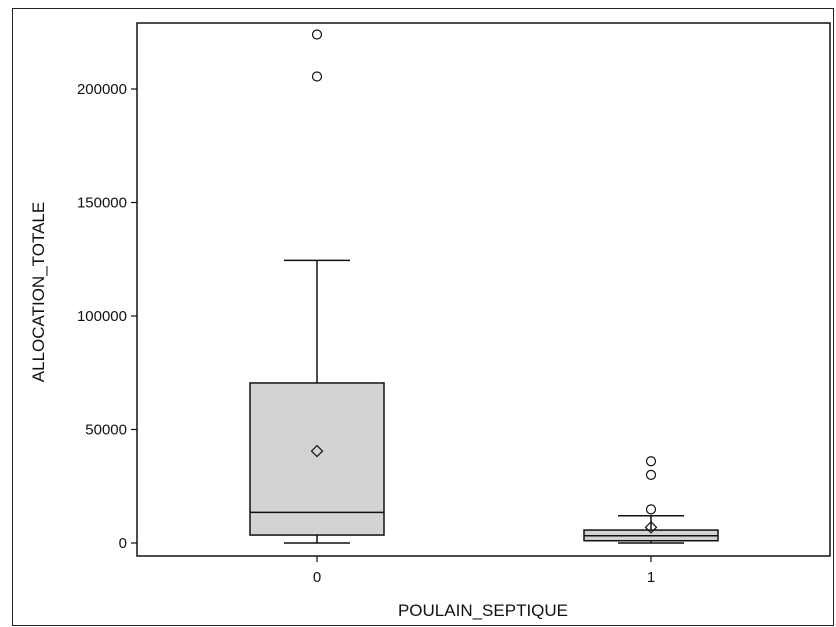 The image size is (836, 627). I want to click on y-tick-label: 0, so click(123, 543).